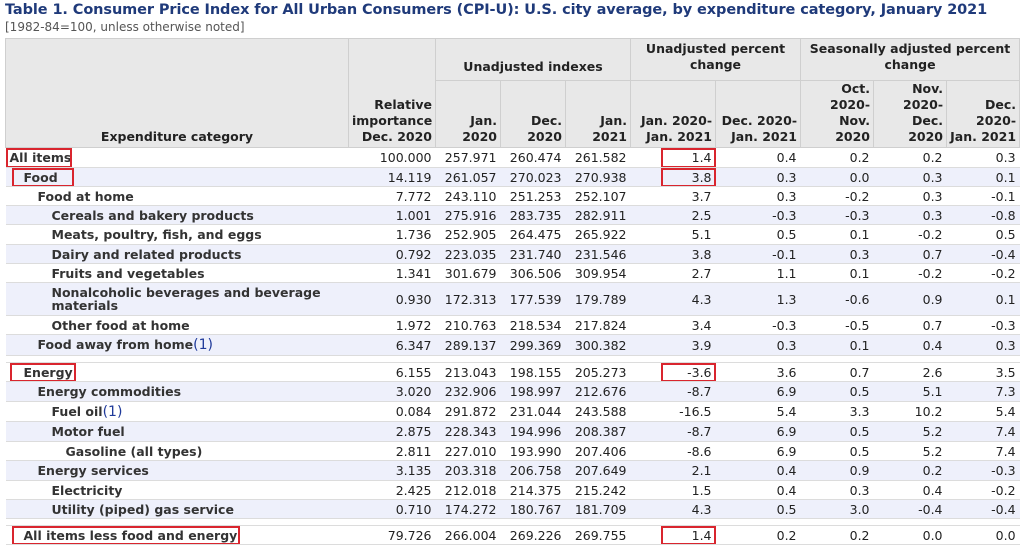 The image size is (1024, 551). Describe the element at coordinates (392, 345) in the screenshot. I see `value-cell: 6.347` at that location.